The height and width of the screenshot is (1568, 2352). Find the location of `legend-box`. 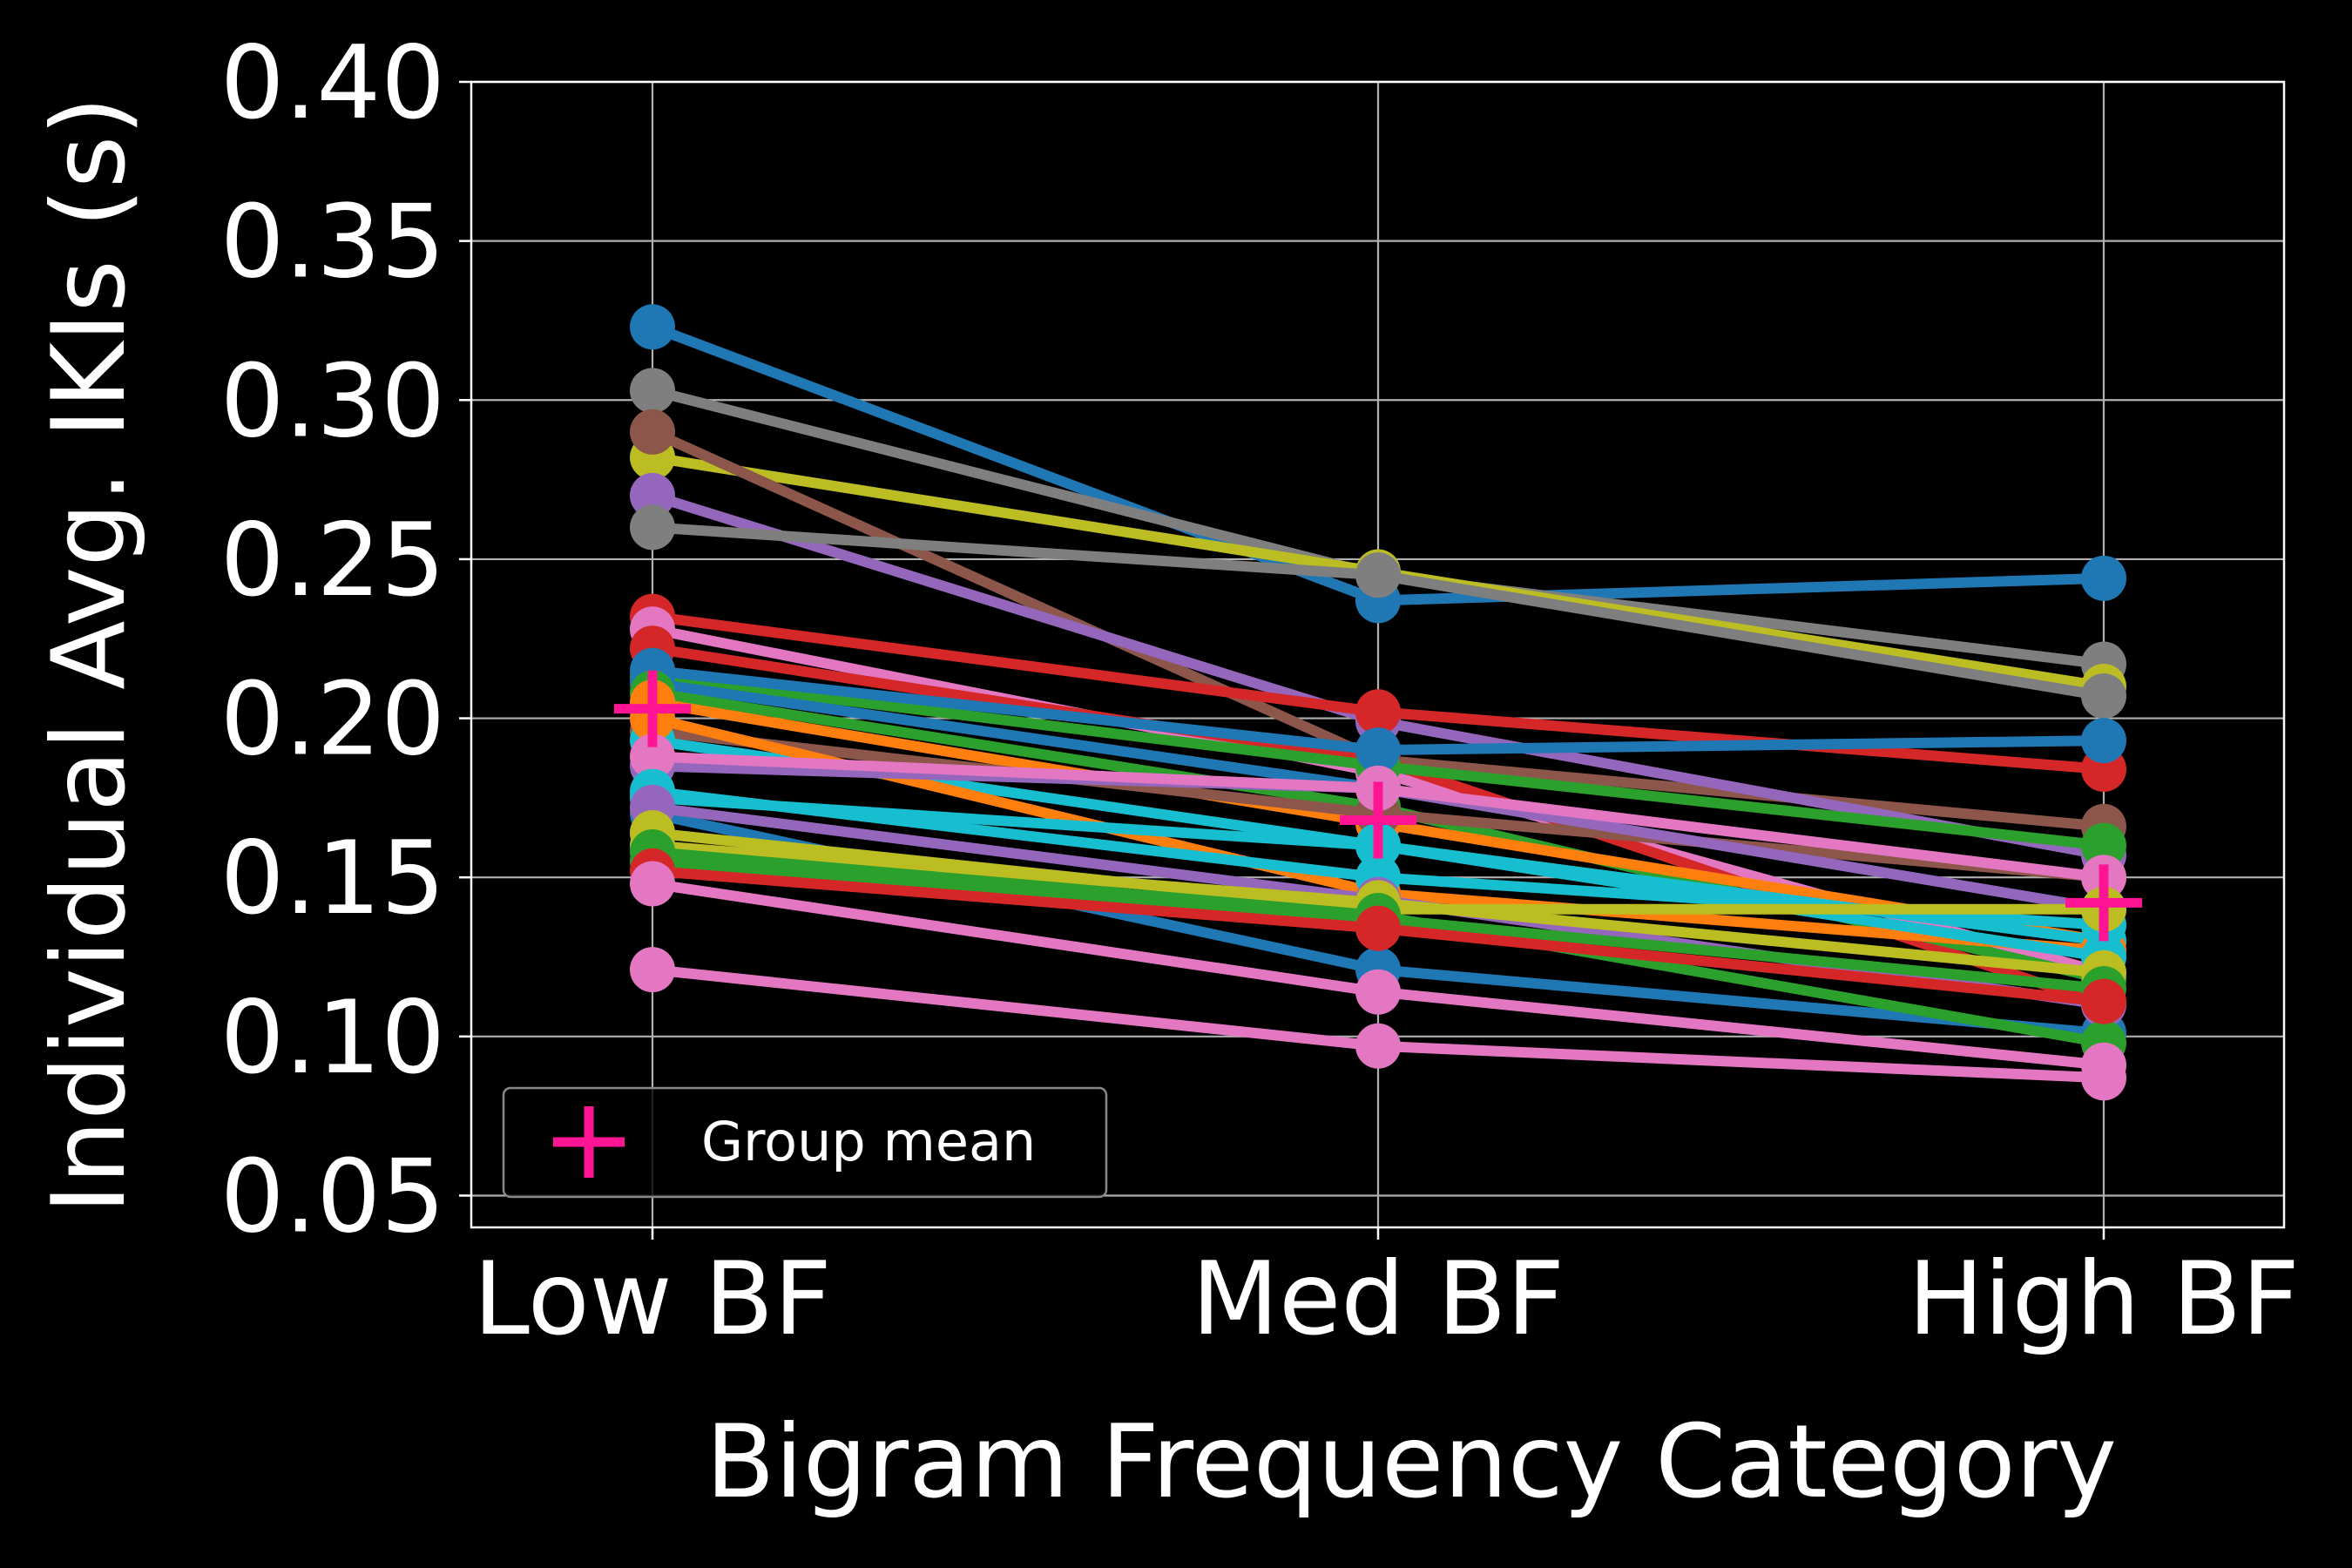

legend-box is located at coordinates (805, 1142).